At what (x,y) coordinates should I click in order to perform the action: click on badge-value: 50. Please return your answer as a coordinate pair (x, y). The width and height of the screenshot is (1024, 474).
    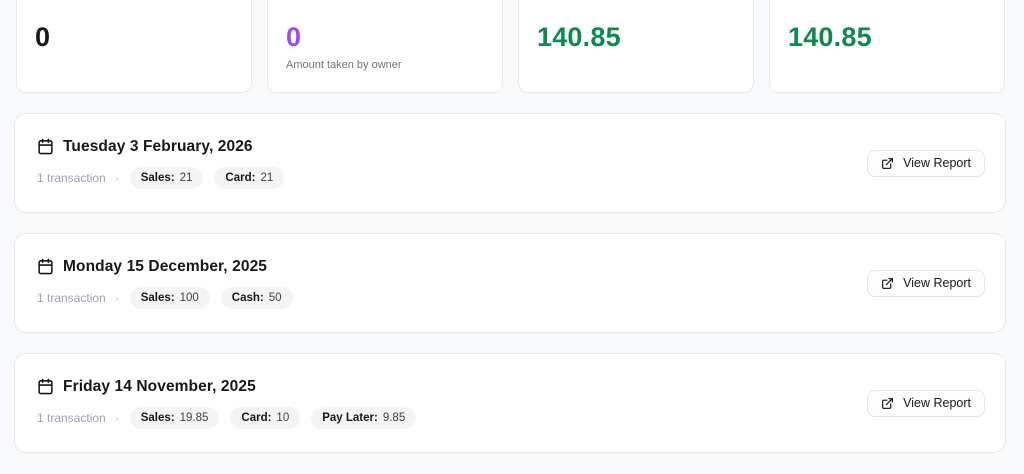
    Looking at the image, I should click on (275, 297).